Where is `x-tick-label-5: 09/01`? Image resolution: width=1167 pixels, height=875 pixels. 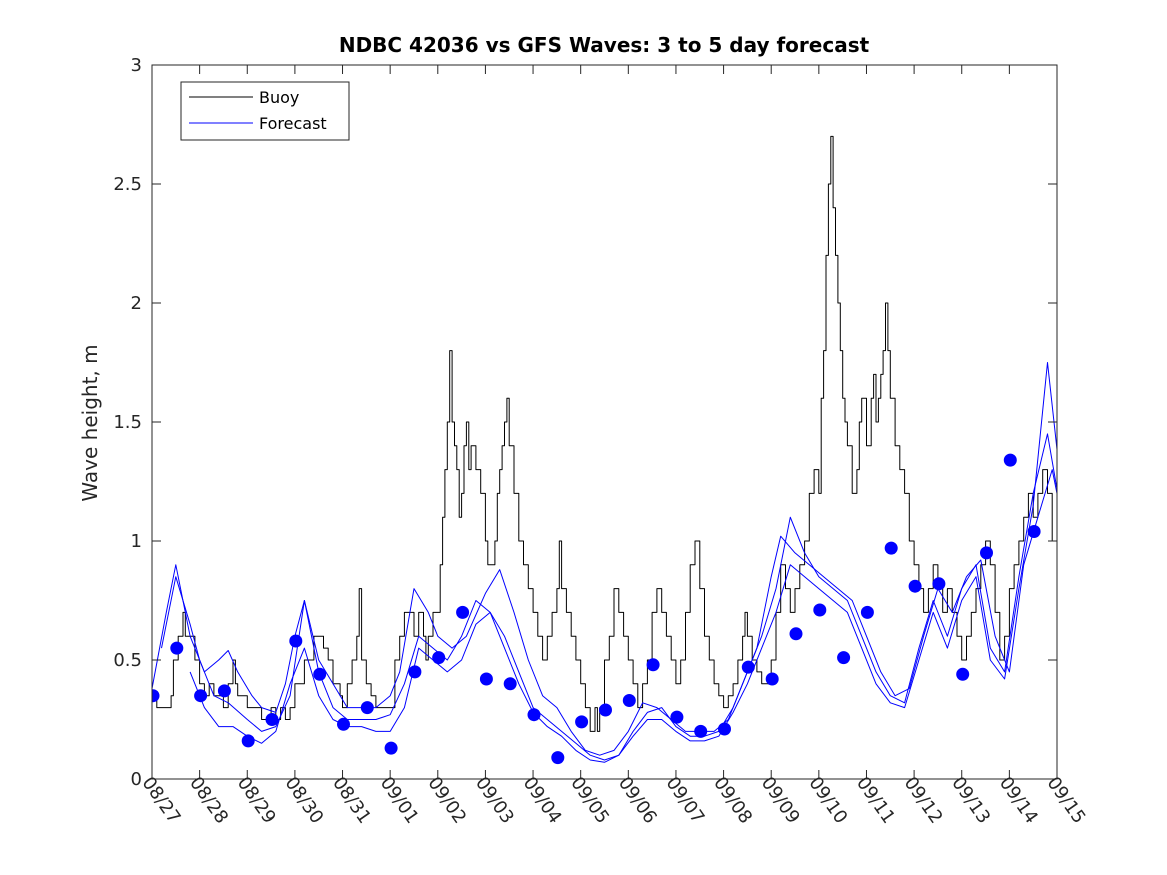 x-tick-label-5: 09/01 is located at coordinates (399, 800).